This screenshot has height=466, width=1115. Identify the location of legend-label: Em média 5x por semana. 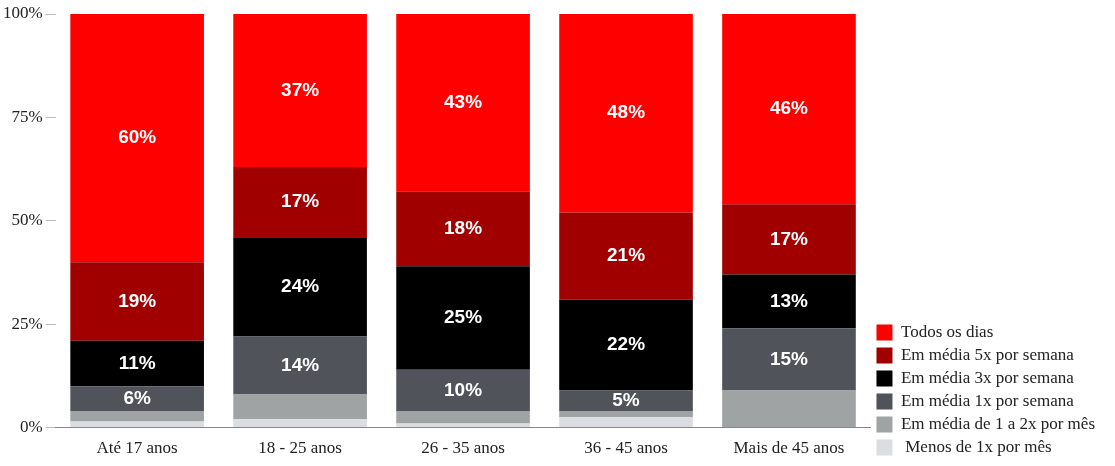
(987, 354).